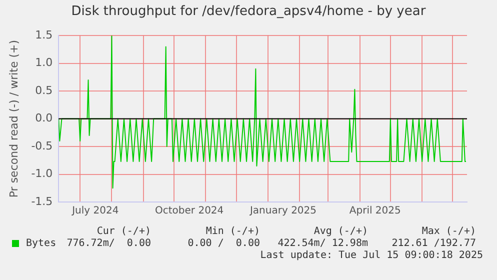  What do you see at coordinates (323, 243) in the screenshot?
I see `text: 422.54m/ 12.98m` at bounding box center [323, 243].